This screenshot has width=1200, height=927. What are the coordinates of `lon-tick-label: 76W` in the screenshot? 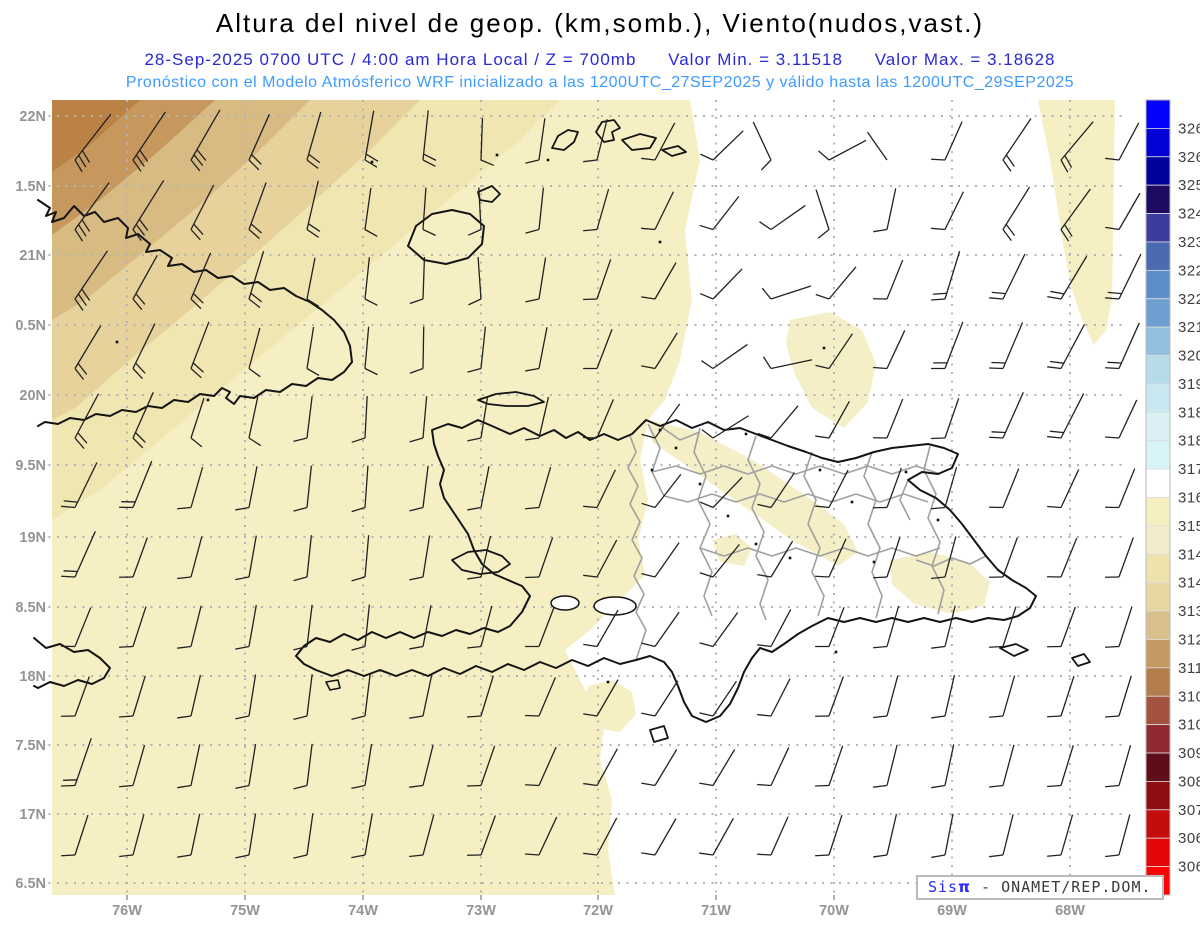 It's located at (127, 911).